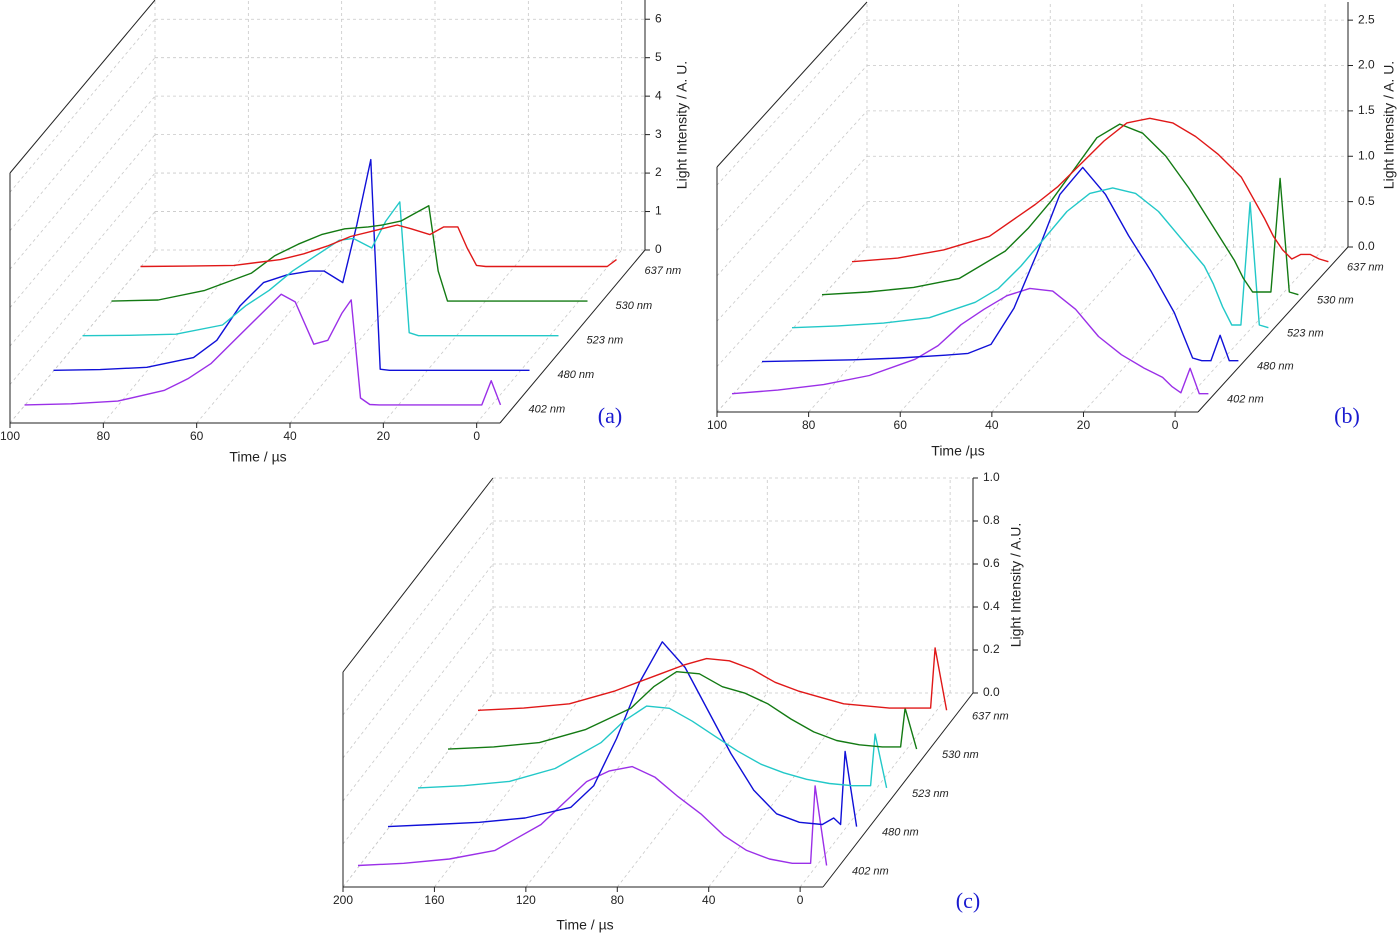 Image resolution: width=1400 pixels, height=936 pixels. What do you see at coordinates (968, 900) in the screenshot?
I see `panel-label: (c)` at bounding box center [968, 900].